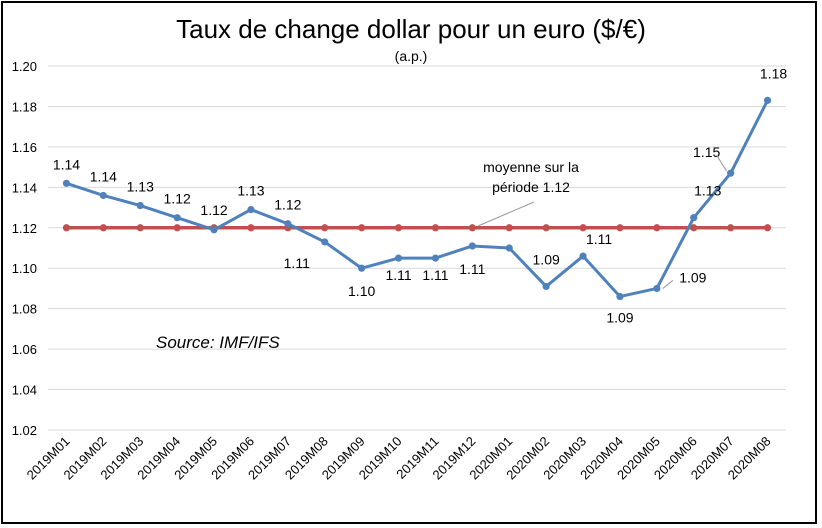  Describe the element at coordinates (411, 29) in the screenshot. I see `chart-title: Taux de change dollar pour un euro ($/€)` at that location.